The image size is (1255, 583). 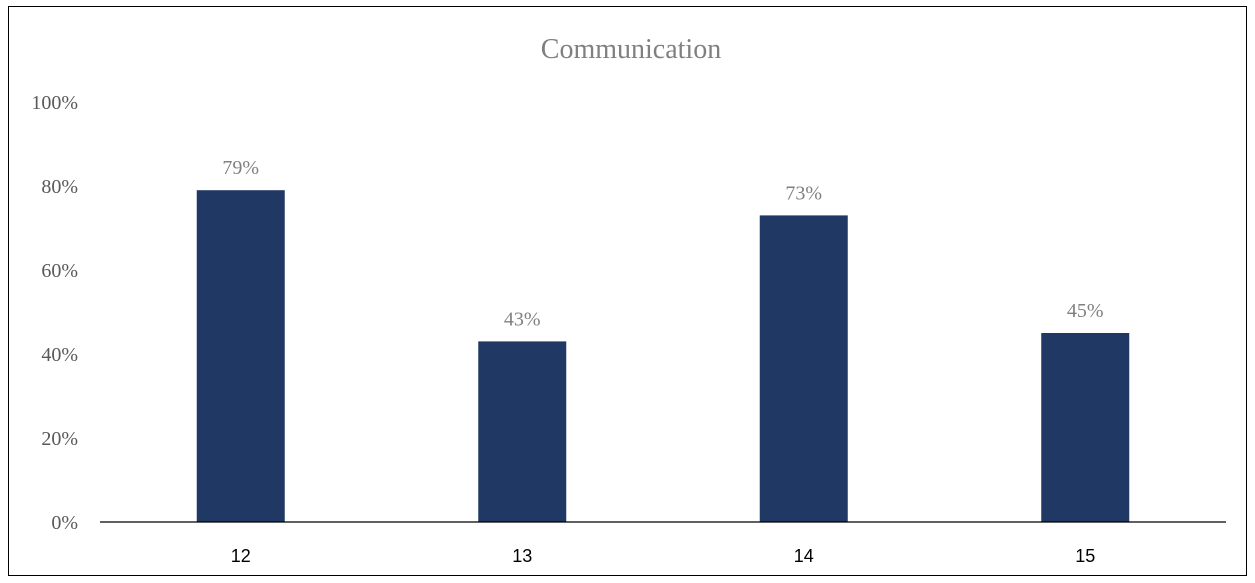 What do you see at coordinates (59, 355) in the screenshot?
I see `y-tick-label: 40%` at bounding box center [59, 355].